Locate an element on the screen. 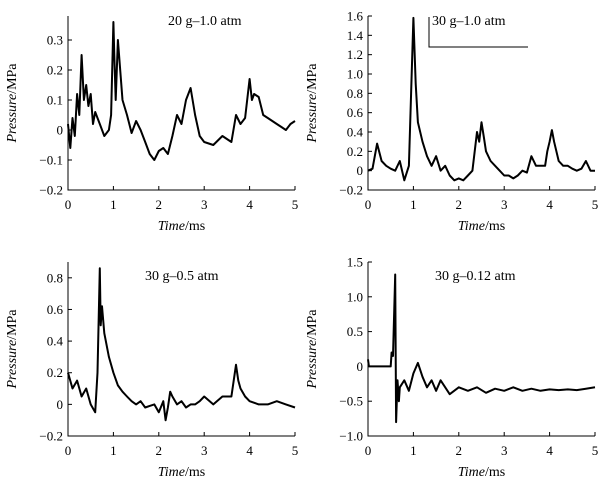 This screenshot has height=491, width=600. y-tick-label: 1.6 is located at coordinates (355, 16).